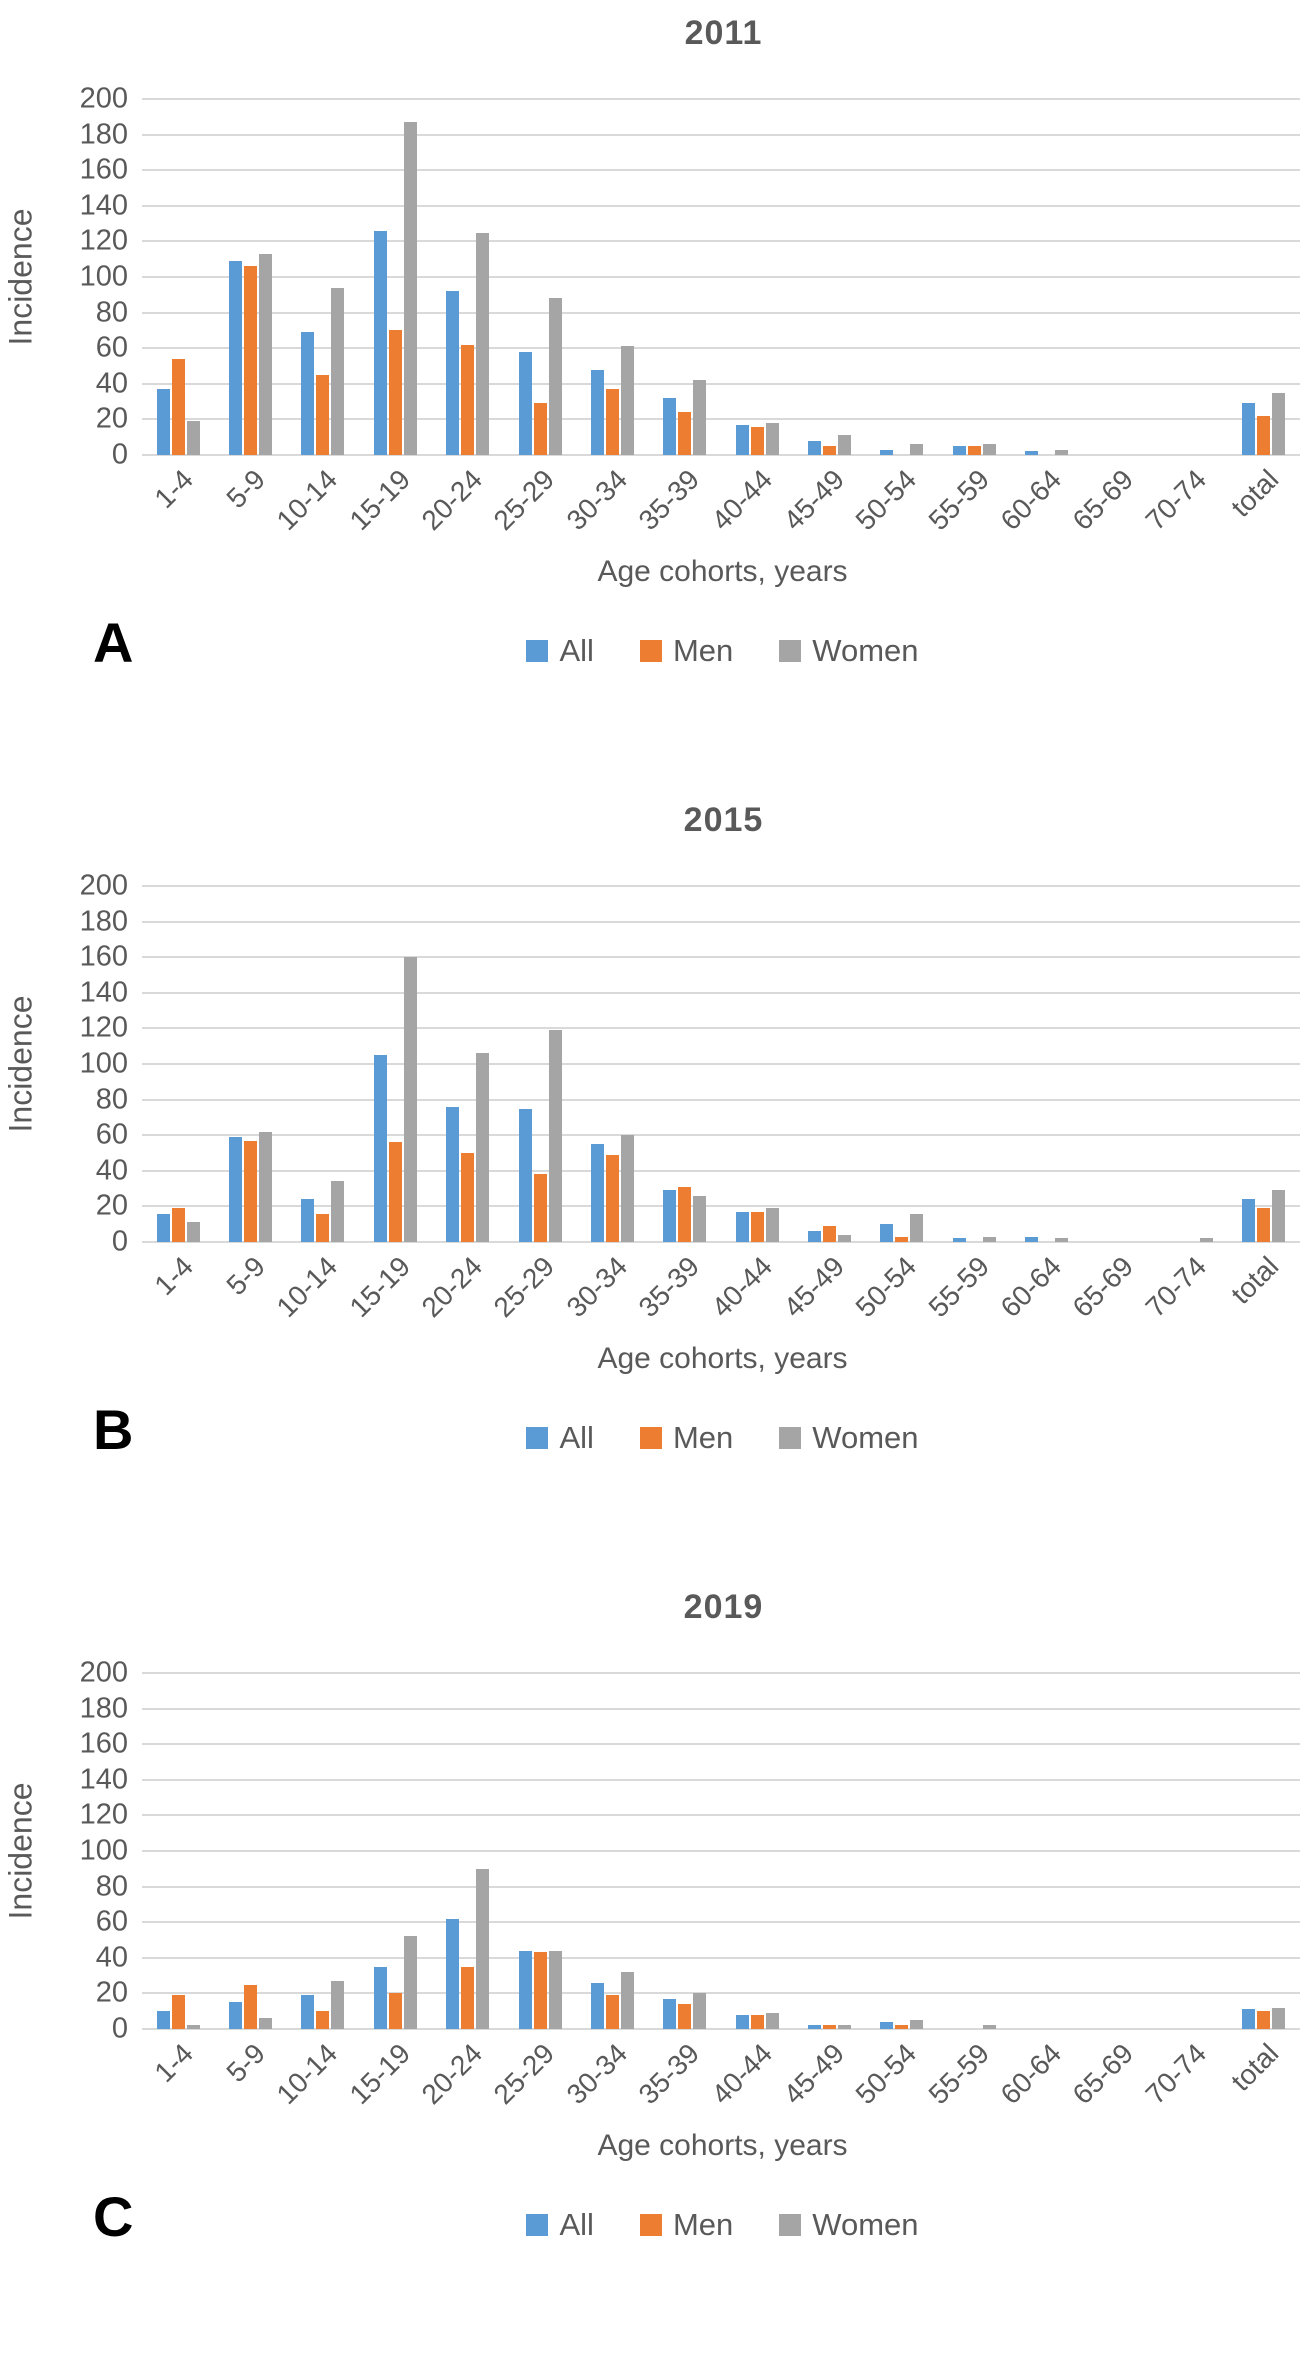 This screenshot has height=2361, width=1308. What do you see at coordinates (722, 1358) in the screenshot?
I see `x-axis-title: Age cohorts, years` at bounding box center [722, 1358].